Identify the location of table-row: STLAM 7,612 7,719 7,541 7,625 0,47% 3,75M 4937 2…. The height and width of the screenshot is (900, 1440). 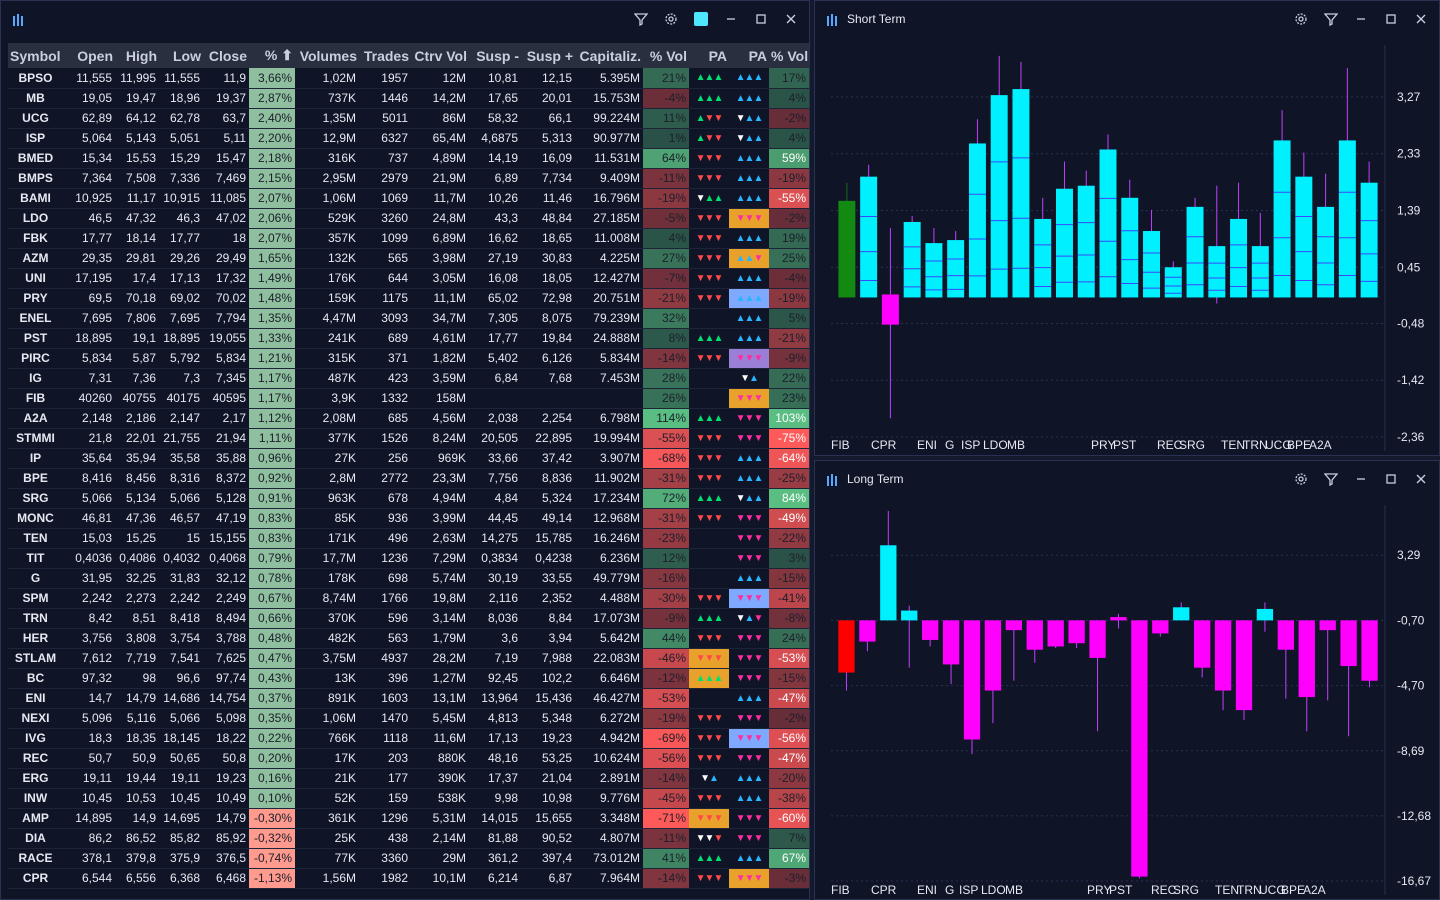
(408, 658).